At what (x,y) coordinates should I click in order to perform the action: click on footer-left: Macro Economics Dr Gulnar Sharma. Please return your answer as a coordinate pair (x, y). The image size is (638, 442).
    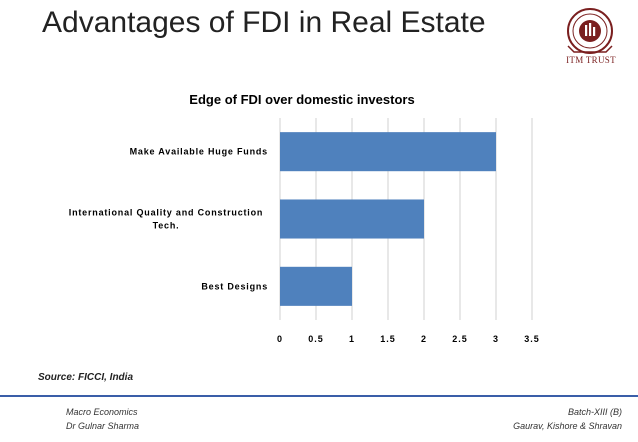
    Looking at the image, I should click on (102, 419).